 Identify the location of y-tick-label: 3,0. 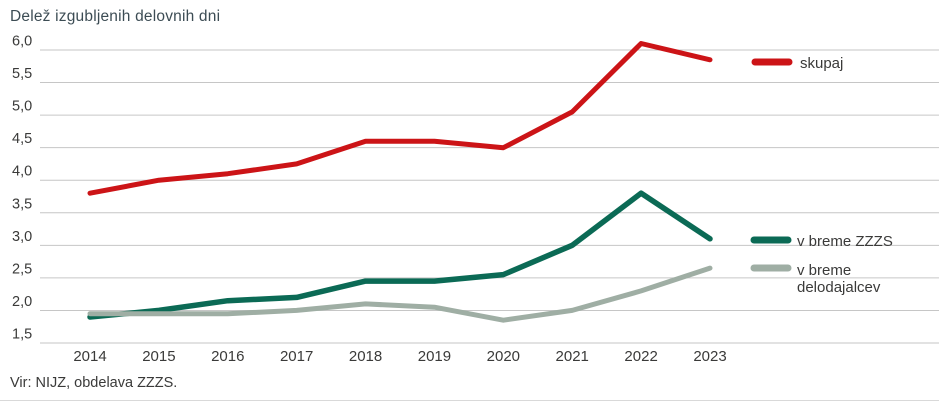
(22, 237).